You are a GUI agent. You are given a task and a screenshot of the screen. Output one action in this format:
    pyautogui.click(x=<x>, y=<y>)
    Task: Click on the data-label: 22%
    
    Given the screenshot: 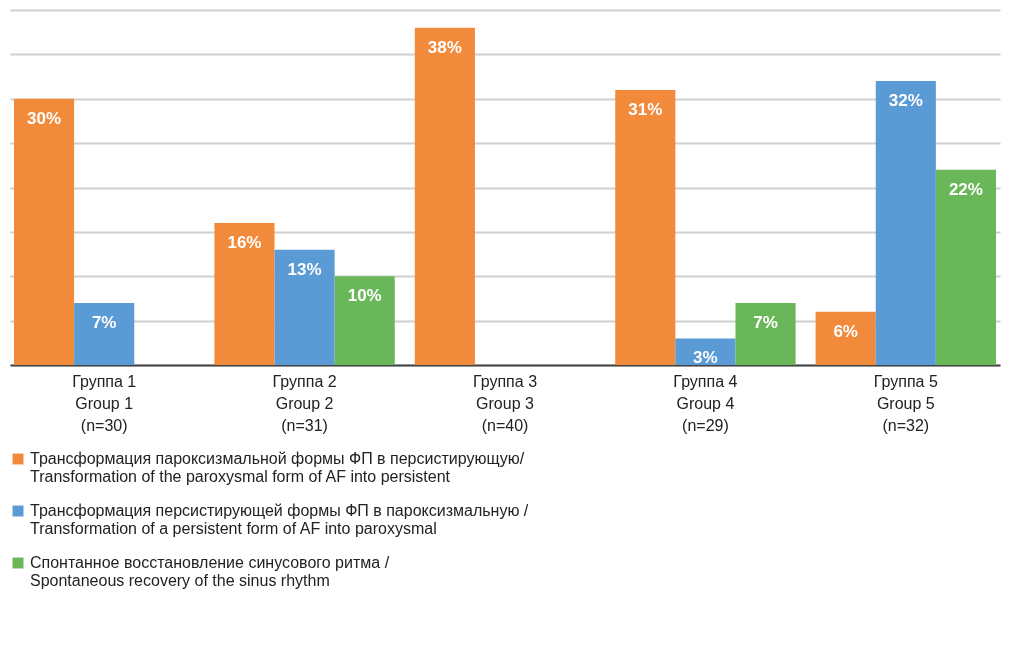 What is the action you would take?
    pyautogui.click(x=965, y=189)
    